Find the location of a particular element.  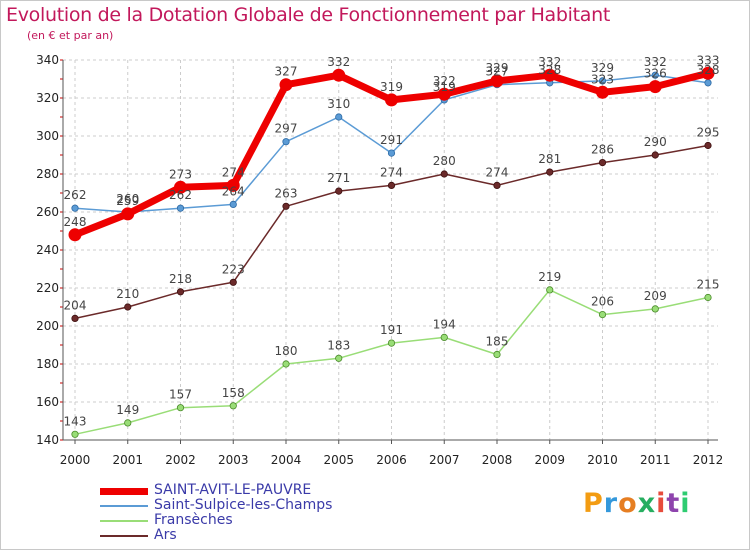

data-label: 327 is located at coordinates (286, 72).